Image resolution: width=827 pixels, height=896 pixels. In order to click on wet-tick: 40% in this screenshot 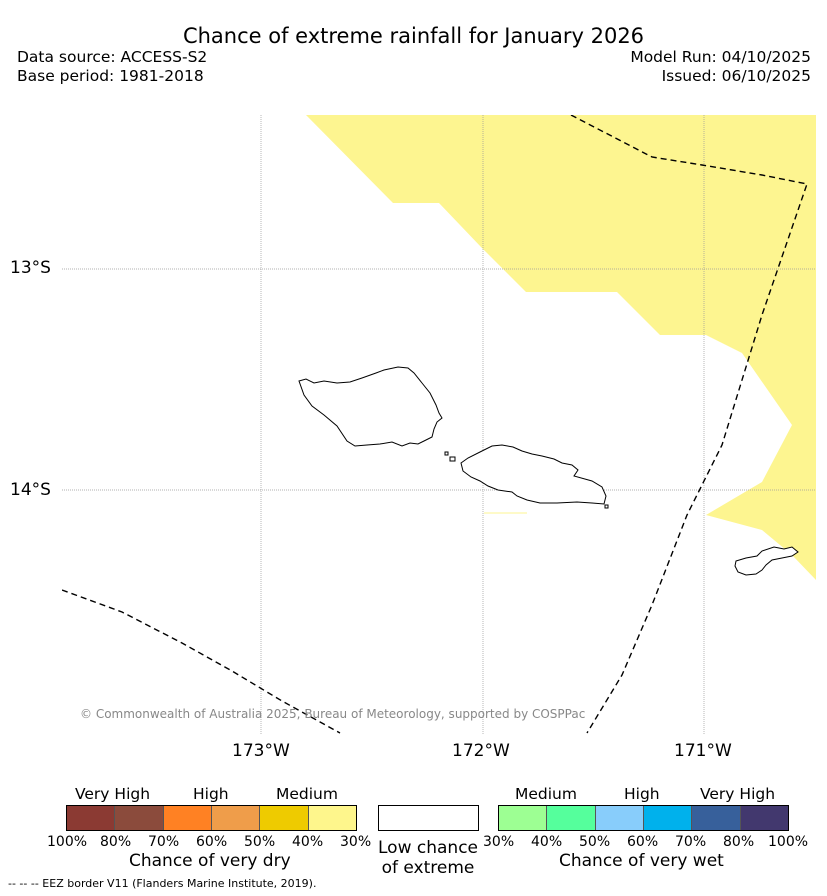, I will do `click(547, 842)`.